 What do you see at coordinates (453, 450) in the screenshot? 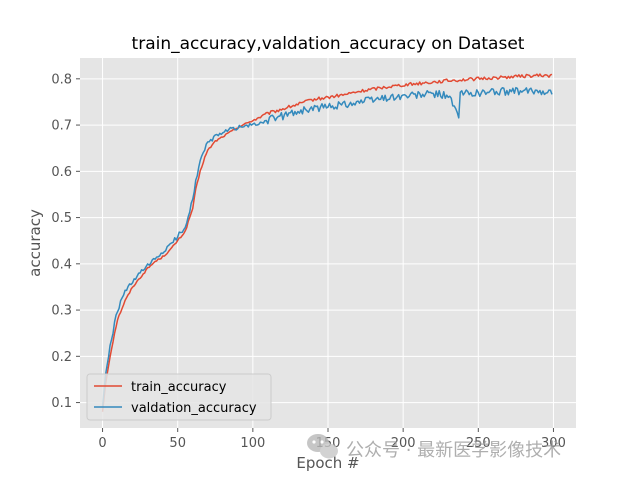
I see `watermark-text: 公众号 · 最新医学影像技术` at bounding box center [453, 450].